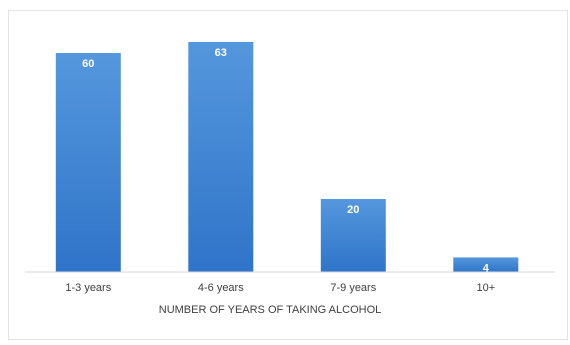 The image size is (570, 345). I want to click on data-label: 4, so click(486, 268).